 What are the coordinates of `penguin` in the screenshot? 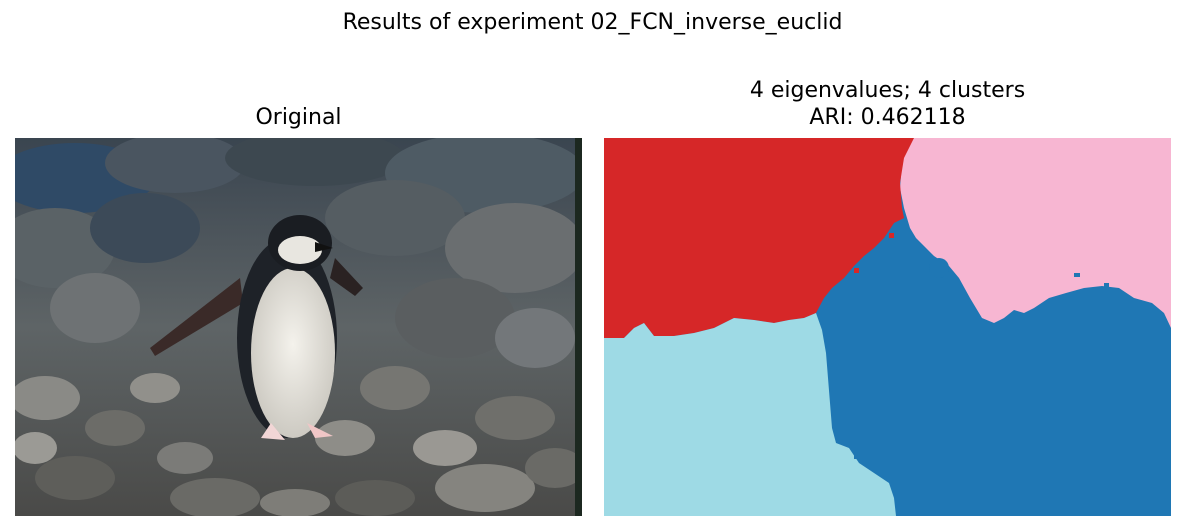 It's located at (256, 327).